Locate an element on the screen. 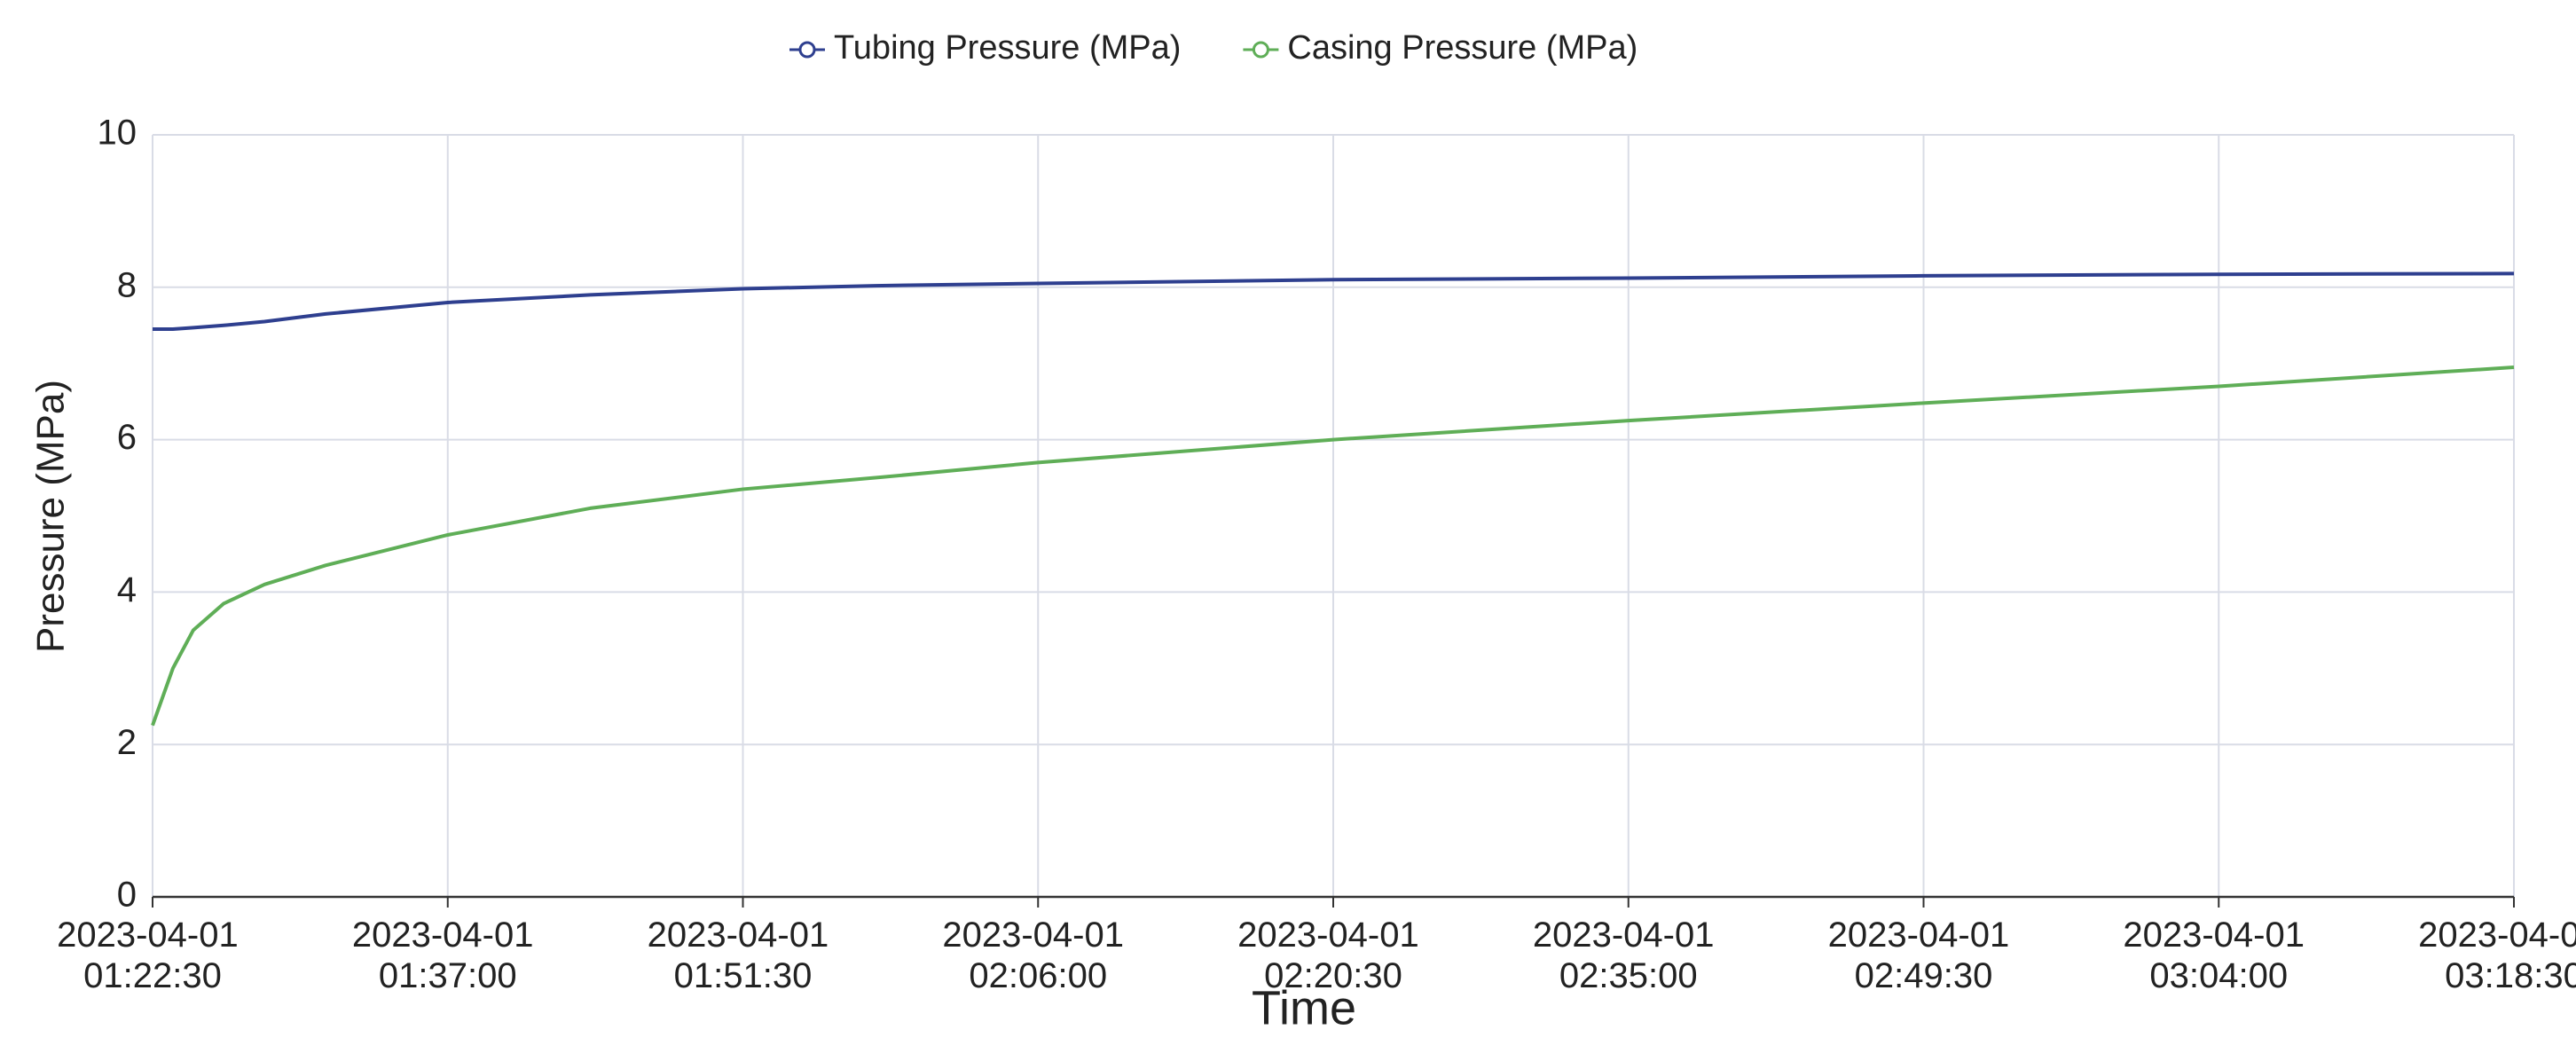 The image size is (2576, 1061). x-tick-label: 2023-04-01 01:37:00 is located at coordinates (448, 955).